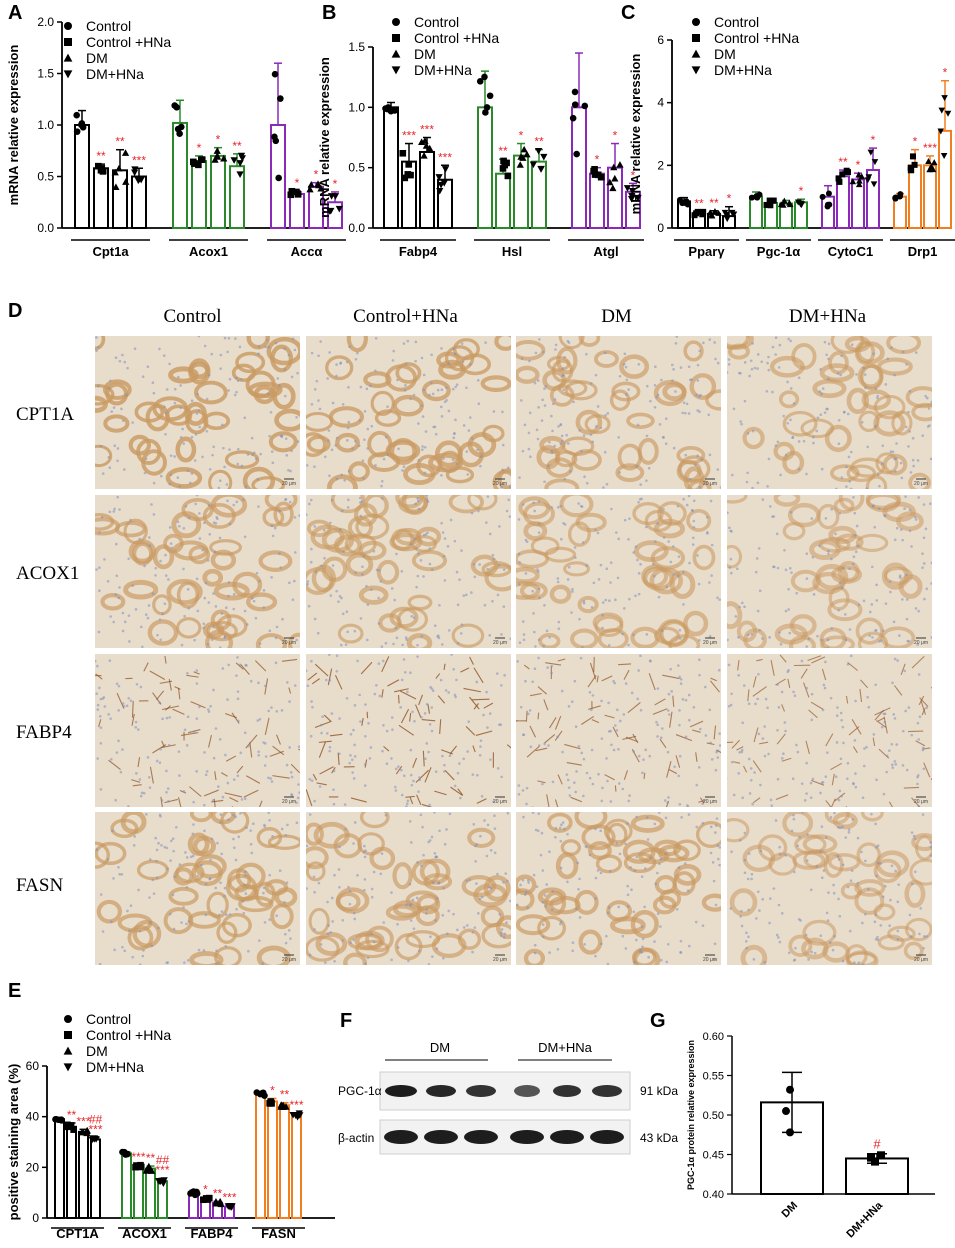  What do you see at coordinates (205, 1190) in the screenshot?
I see `significance-mark: *` at bounding box center [205, 1190].